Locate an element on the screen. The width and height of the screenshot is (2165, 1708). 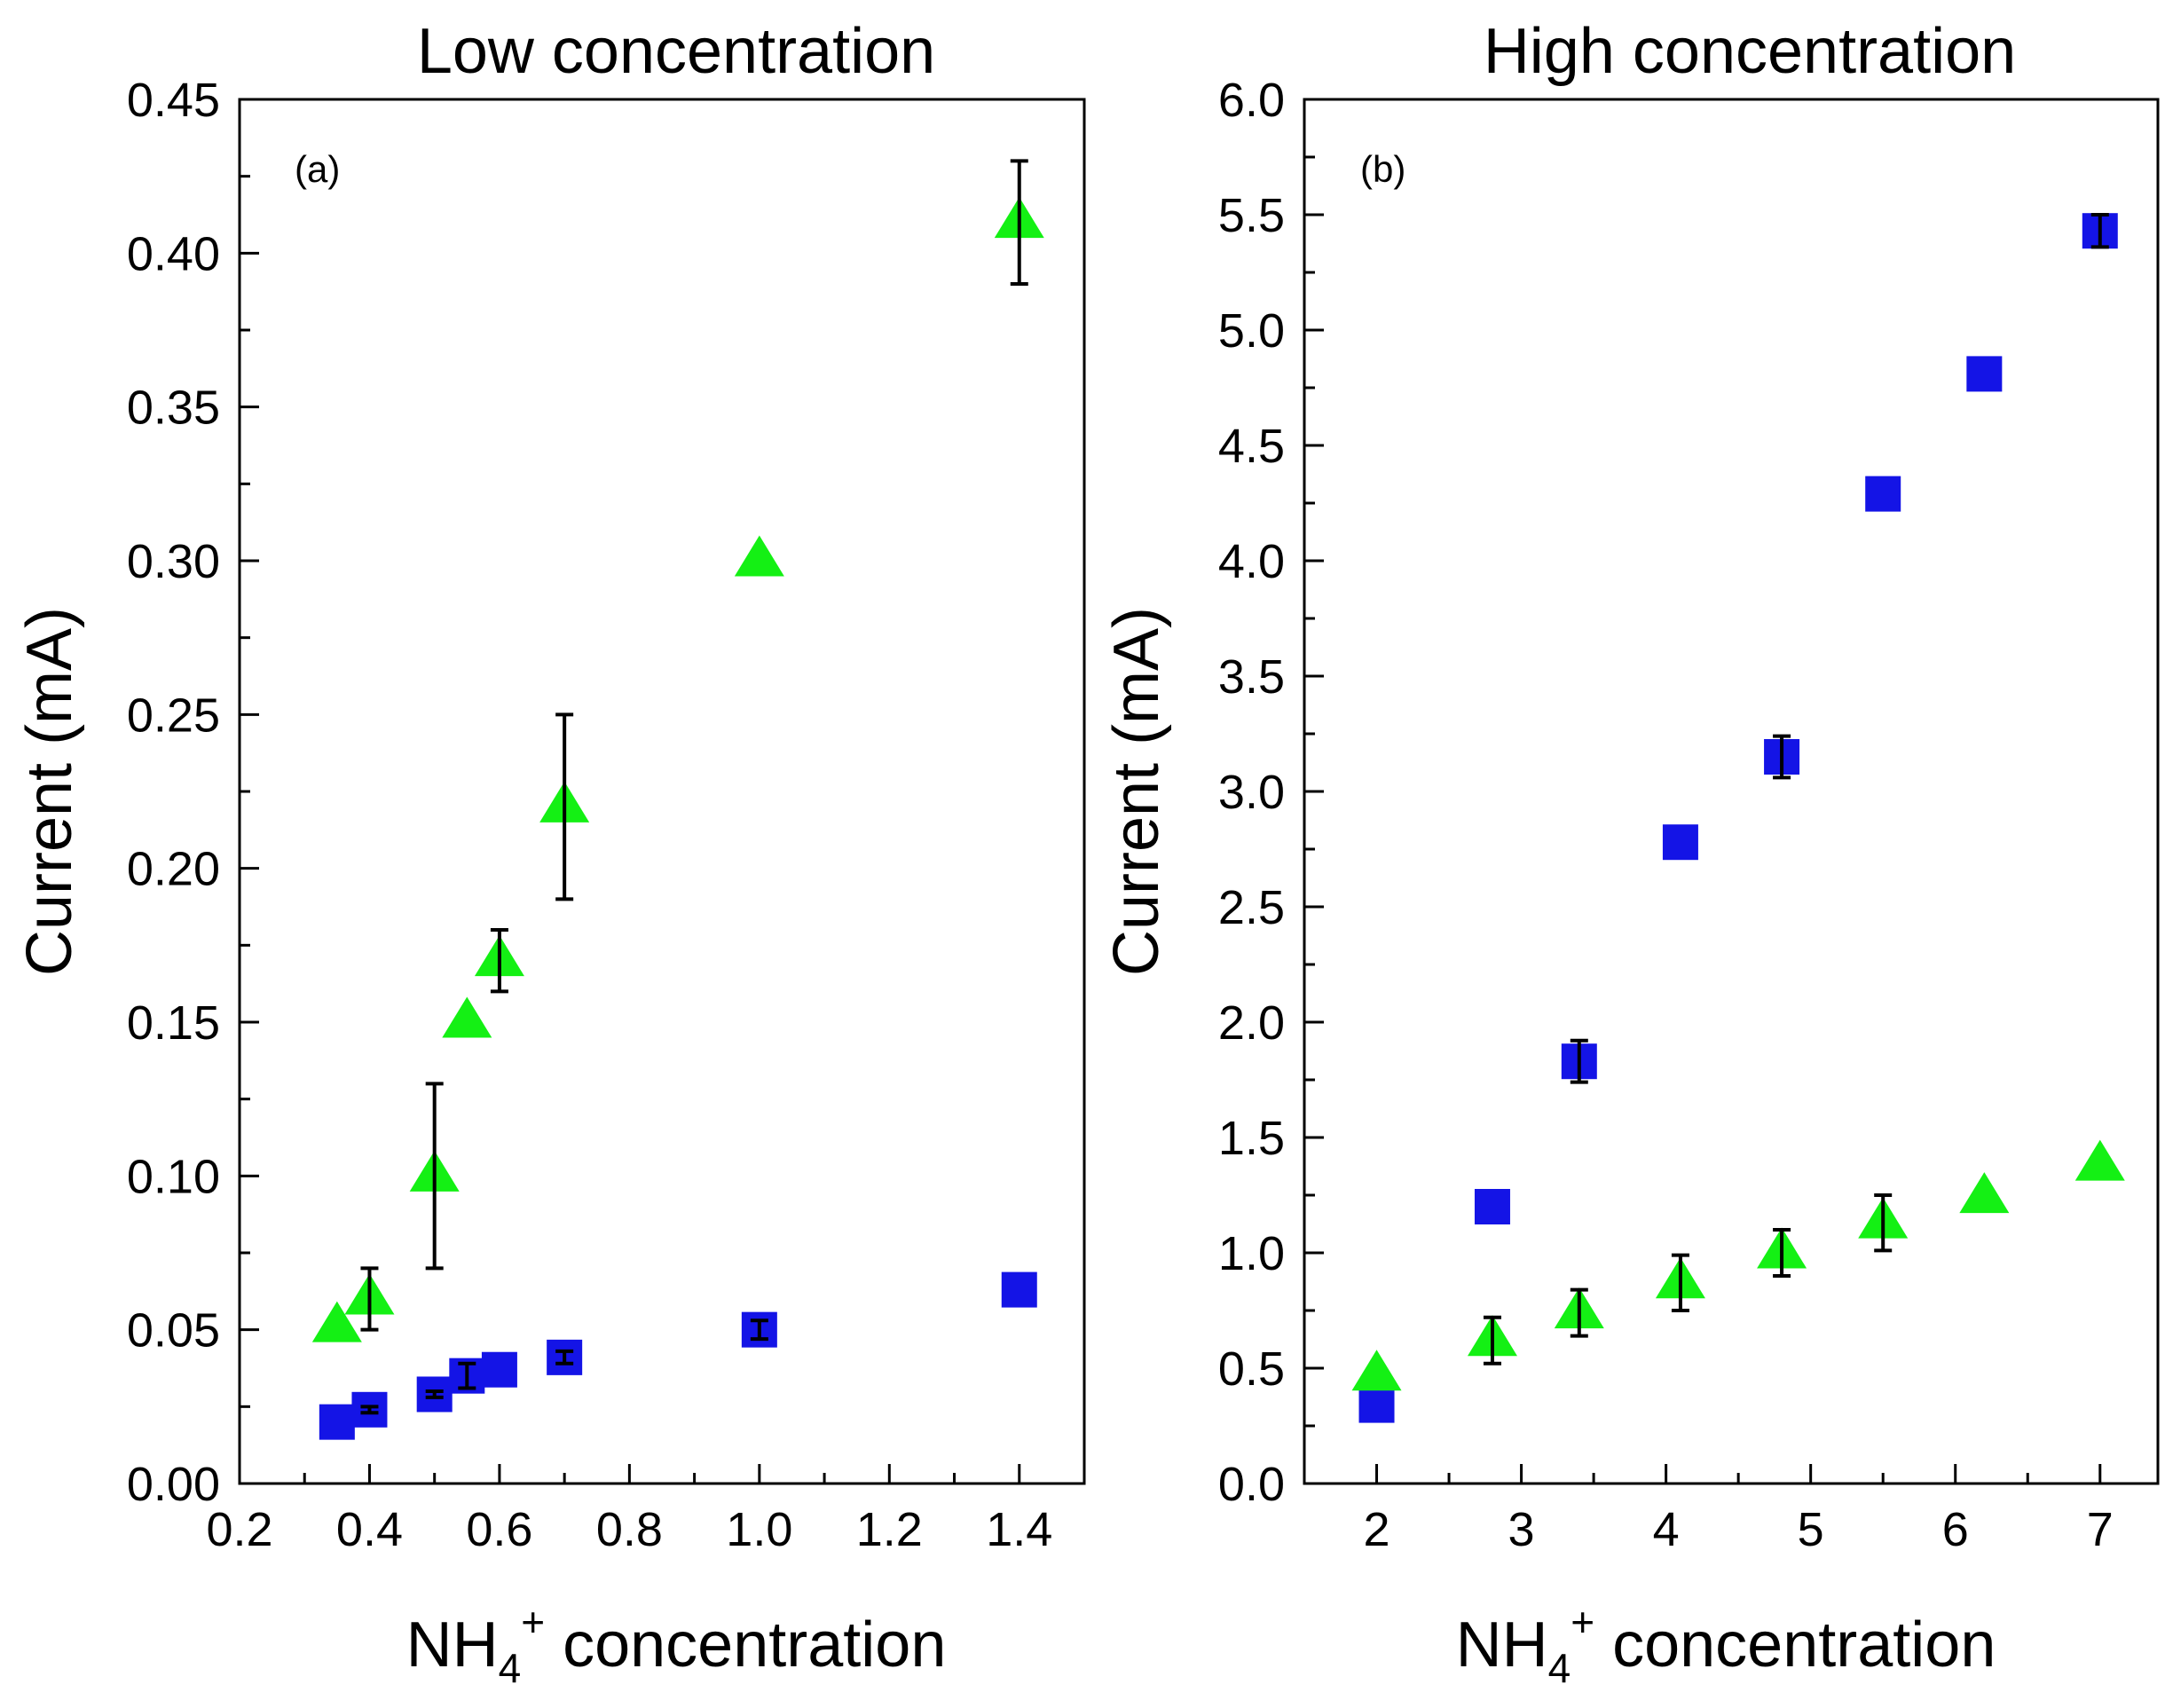
panel-b-x-axis-label: NH4+ concentration is located at coordinates (1726, 1645).